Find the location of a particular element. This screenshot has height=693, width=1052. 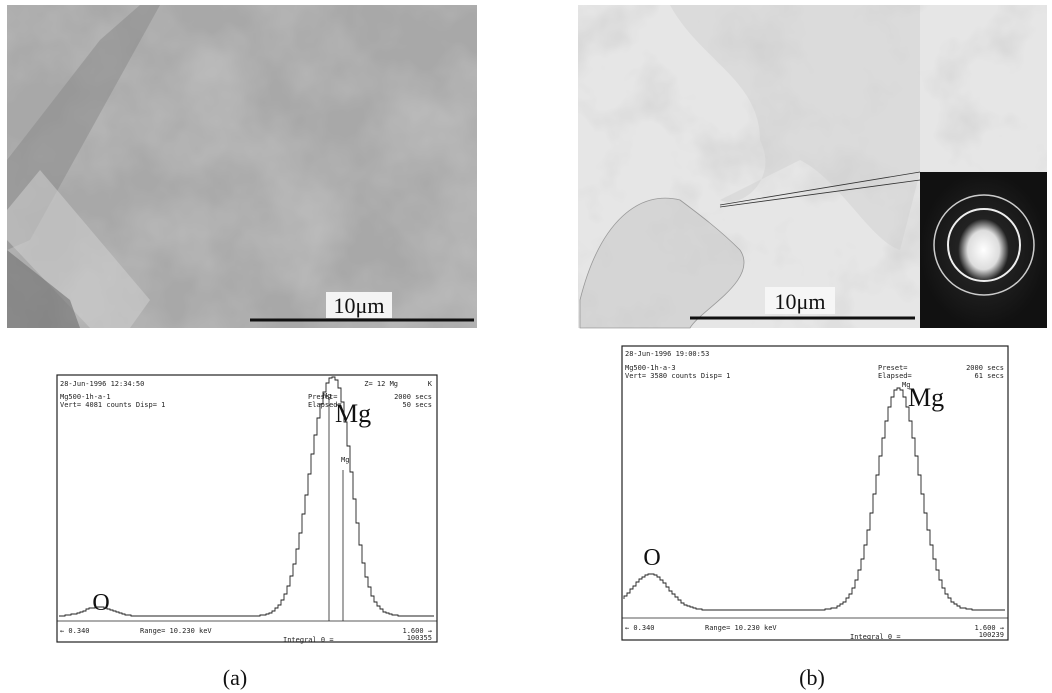

timestamp: 28-Jun-1996 12:34:50 is located at coordinates (102, 384).